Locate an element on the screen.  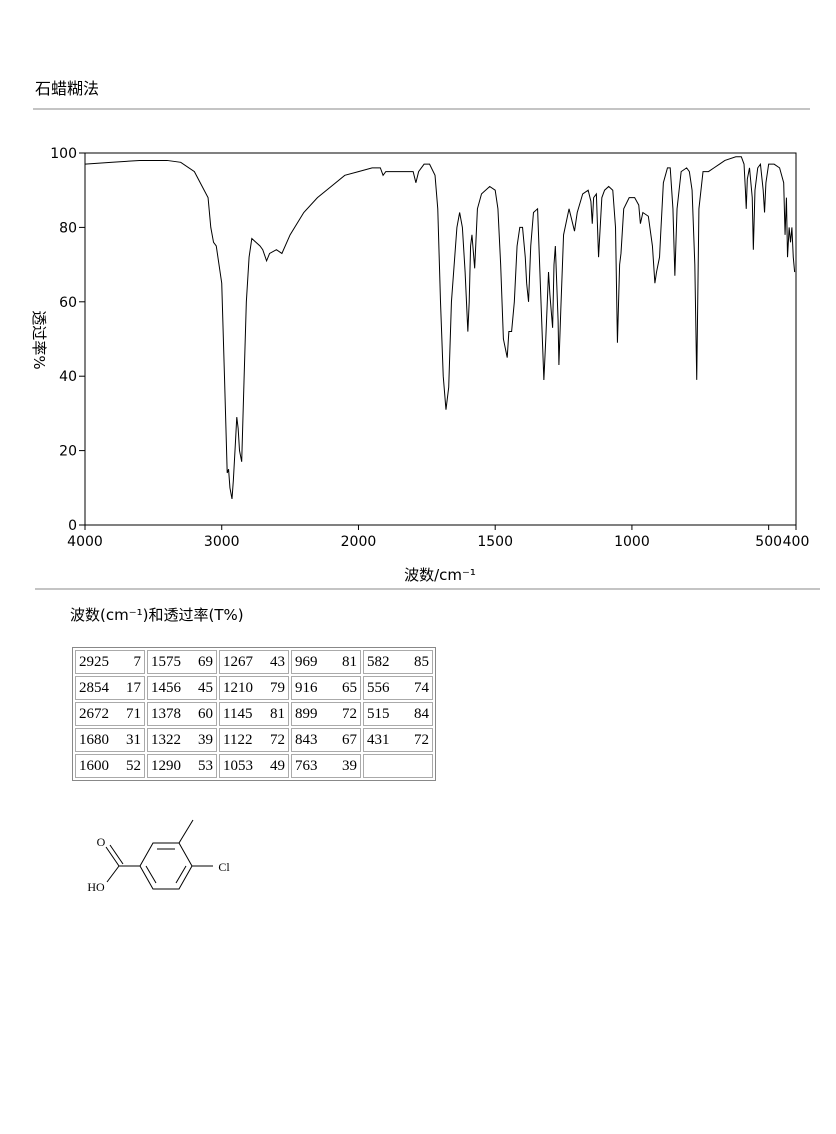
wavenumber: 1122 is located at coordinates (238, 739).